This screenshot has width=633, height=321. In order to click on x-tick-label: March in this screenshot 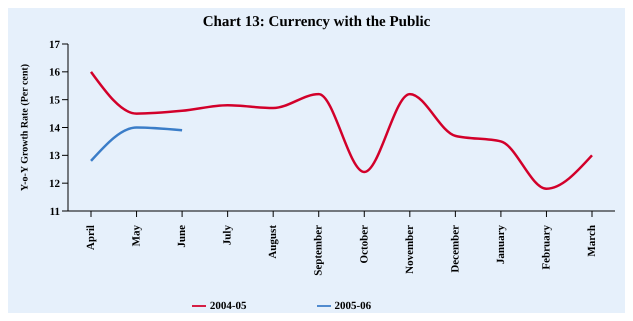, I will do `click(592, 241)`.